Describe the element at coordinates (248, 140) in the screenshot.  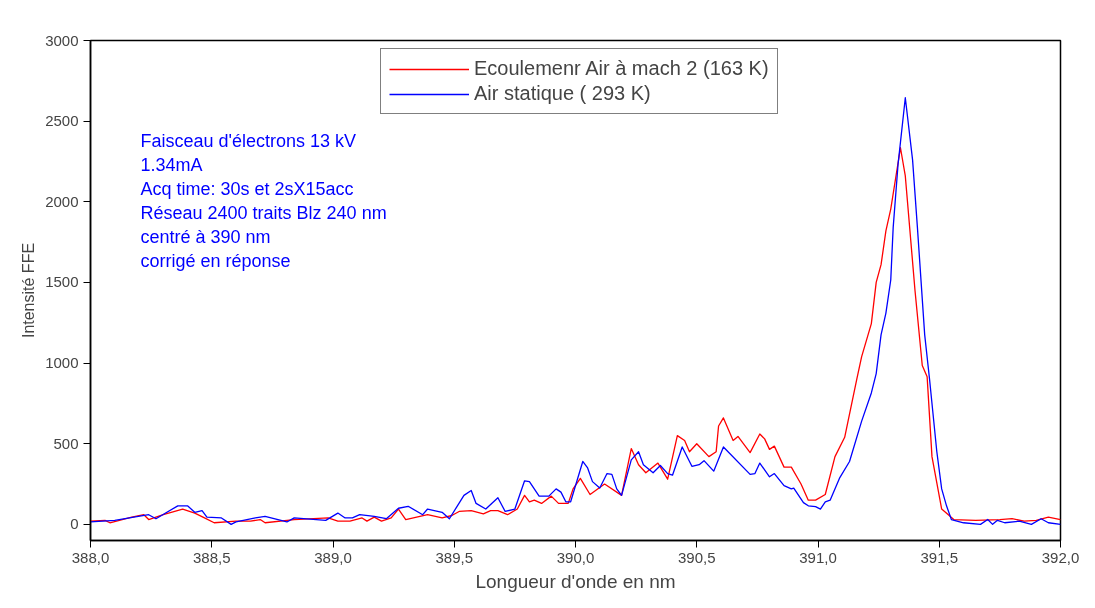
I see `annotation: Faisceau d'électrons 13 kV` at that location.